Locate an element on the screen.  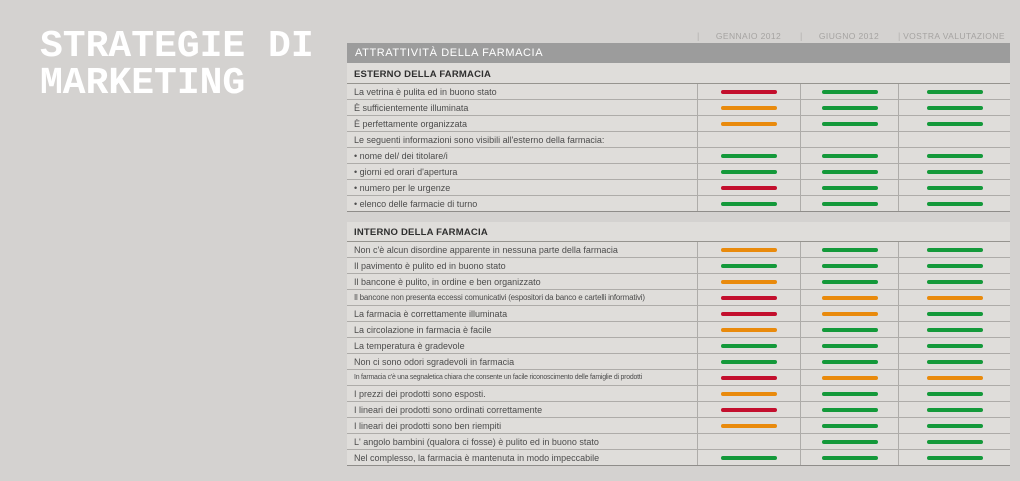
section-header: ESTERNO DELLA FARMACIA is located at coordinates (678, 73).